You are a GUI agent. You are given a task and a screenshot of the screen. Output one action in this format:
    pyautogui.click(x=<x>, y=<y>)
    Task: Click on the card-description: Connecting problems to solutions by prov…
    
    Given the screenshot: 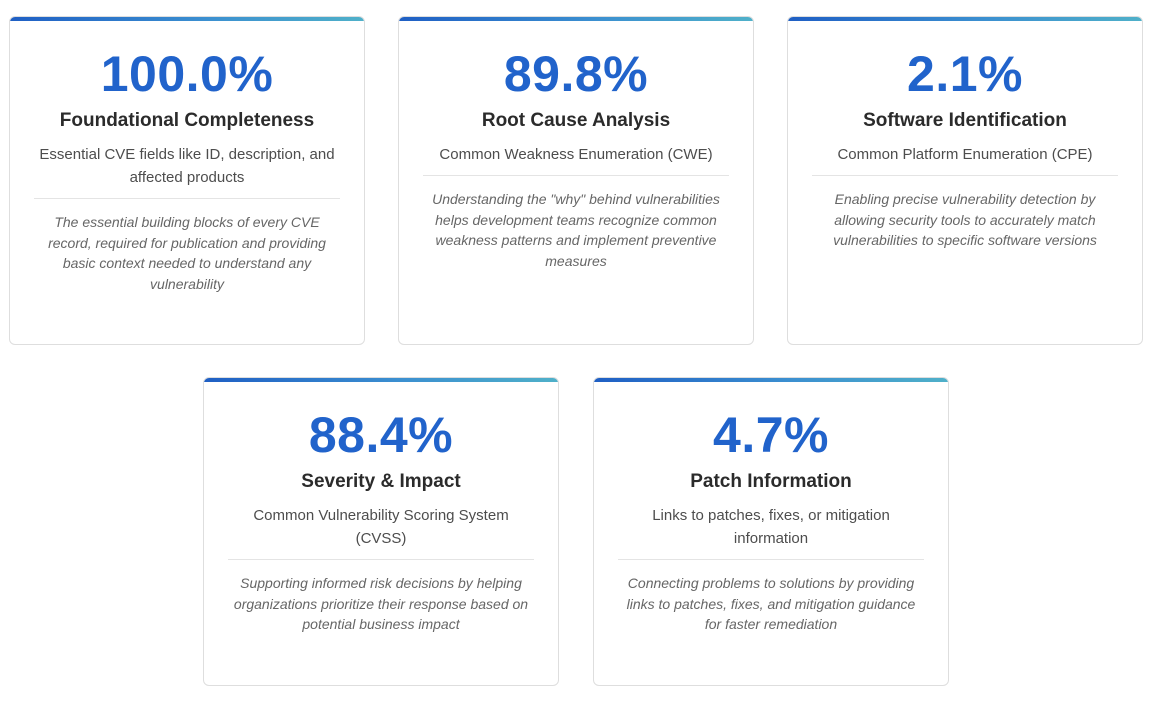 What is the action you would take?
    pyautogui.click(x=771, y=603)
    